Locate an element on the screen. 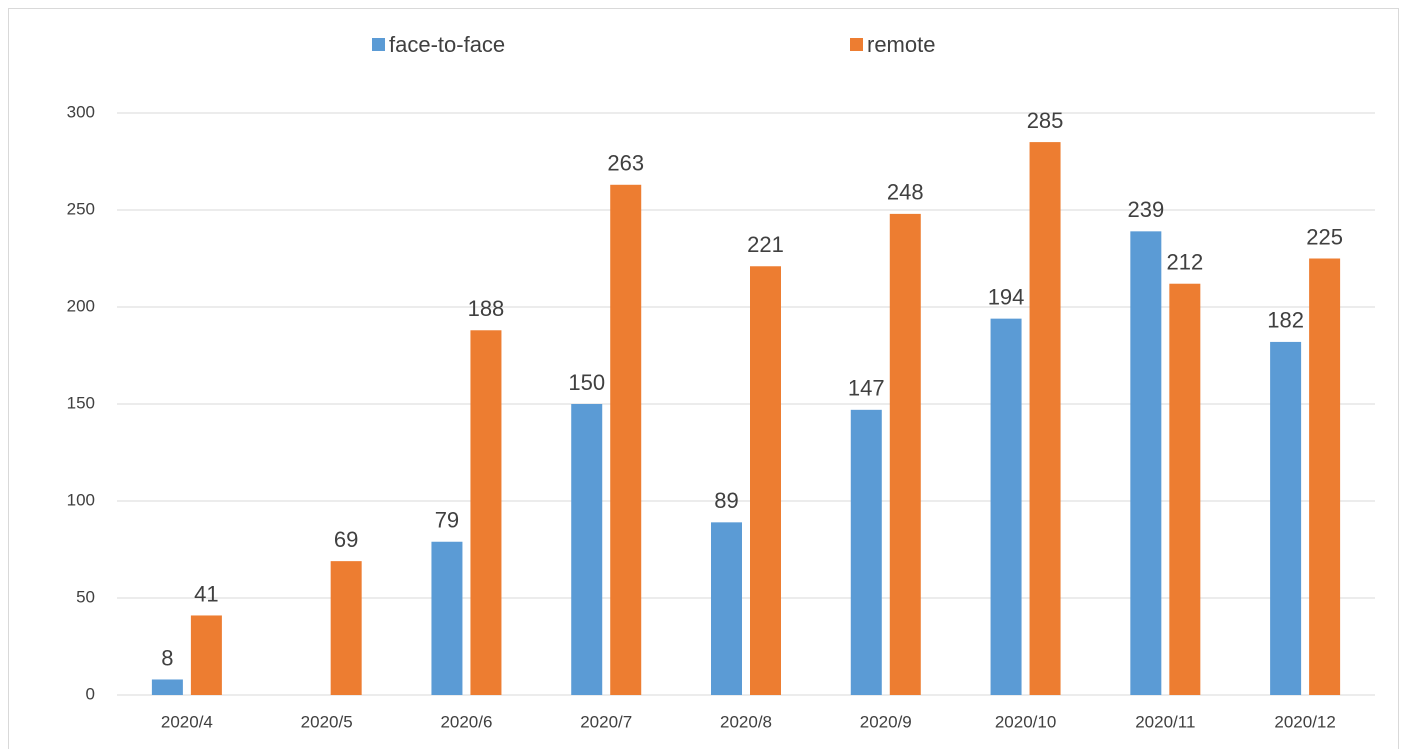 This screenshot has width=1408, height=749. x-tick-label: 2020/5 is located at coordinates (327, 721).